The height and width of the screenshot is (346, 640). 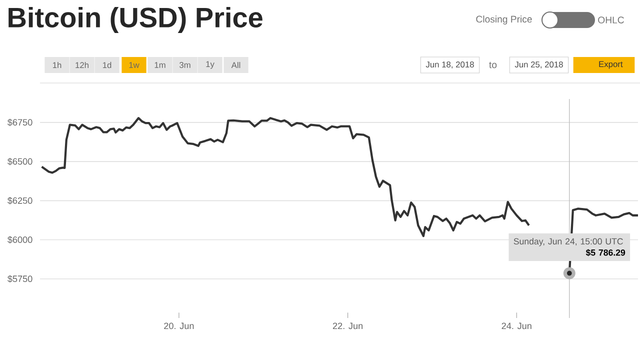 I want to click on x-tick-label: 20. Jun, so click(x=179, y=326).